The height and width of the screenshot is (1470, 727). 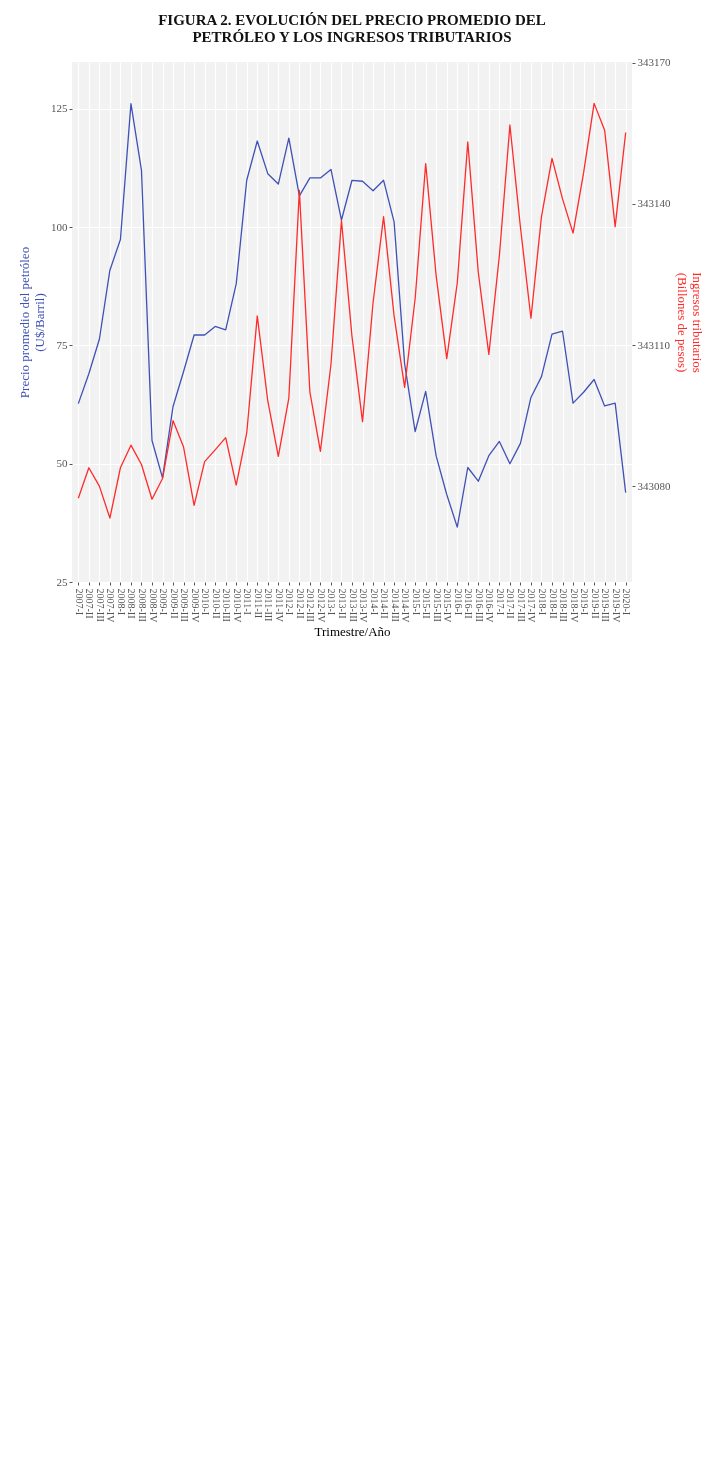 I want to click on x-tick-label: 2009-III, so click(x=185, y=605).